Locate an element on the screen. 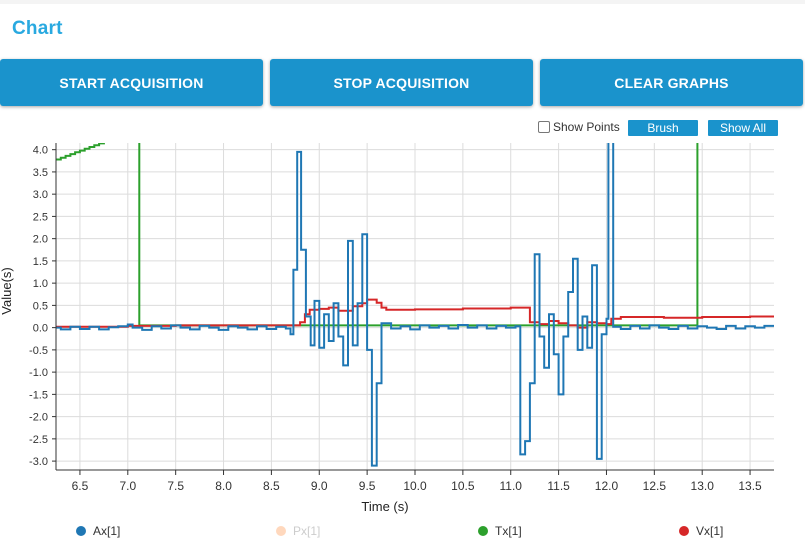 This screenshot has width=805, height=545. x-tick-label: 11.5 is located at coordinates (558, 486).